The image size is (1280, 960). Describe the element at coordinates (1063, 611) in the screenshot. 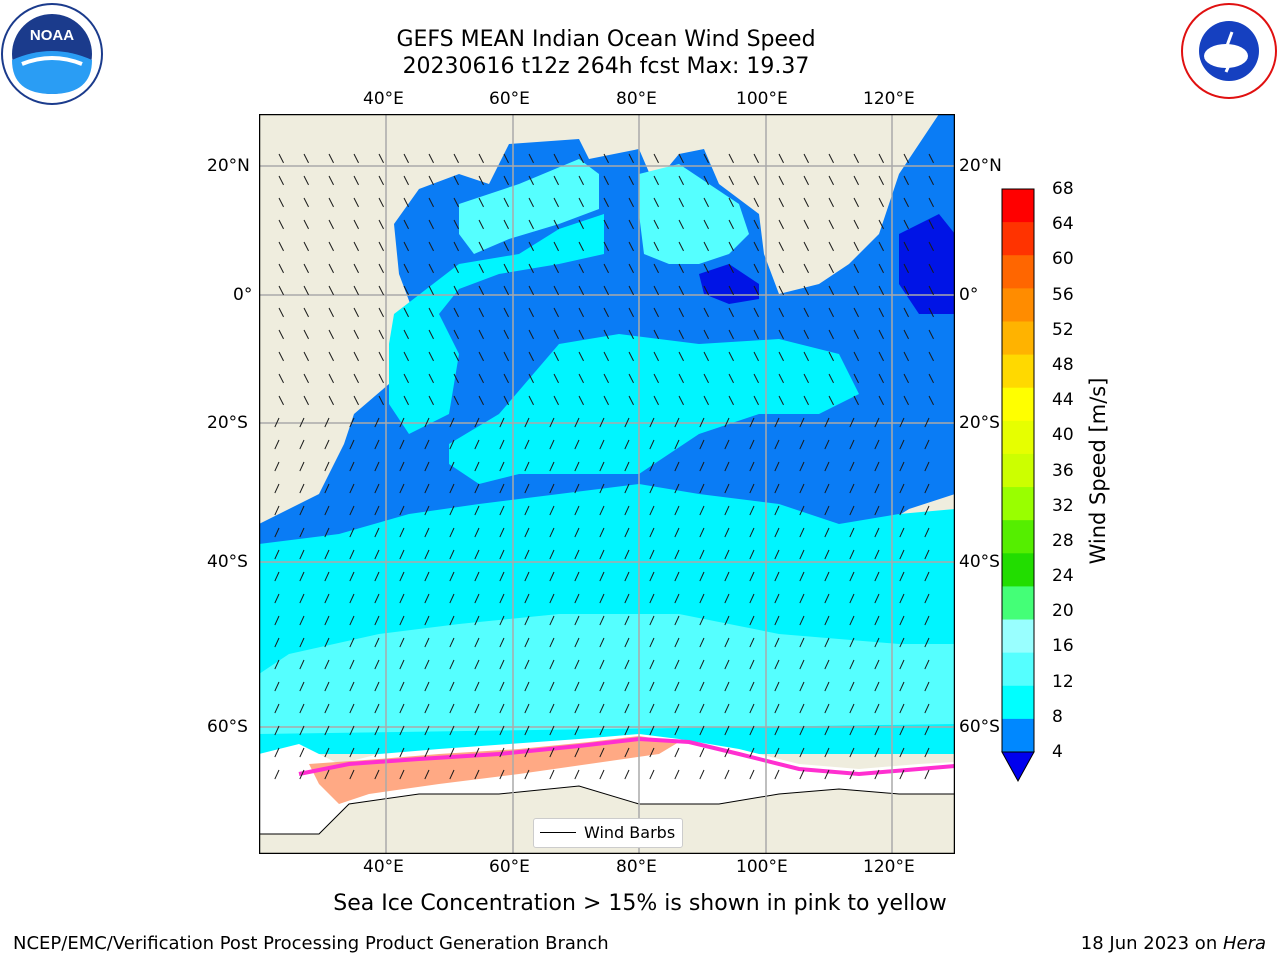

I see `colorbar-tick-label: 20` at that location.